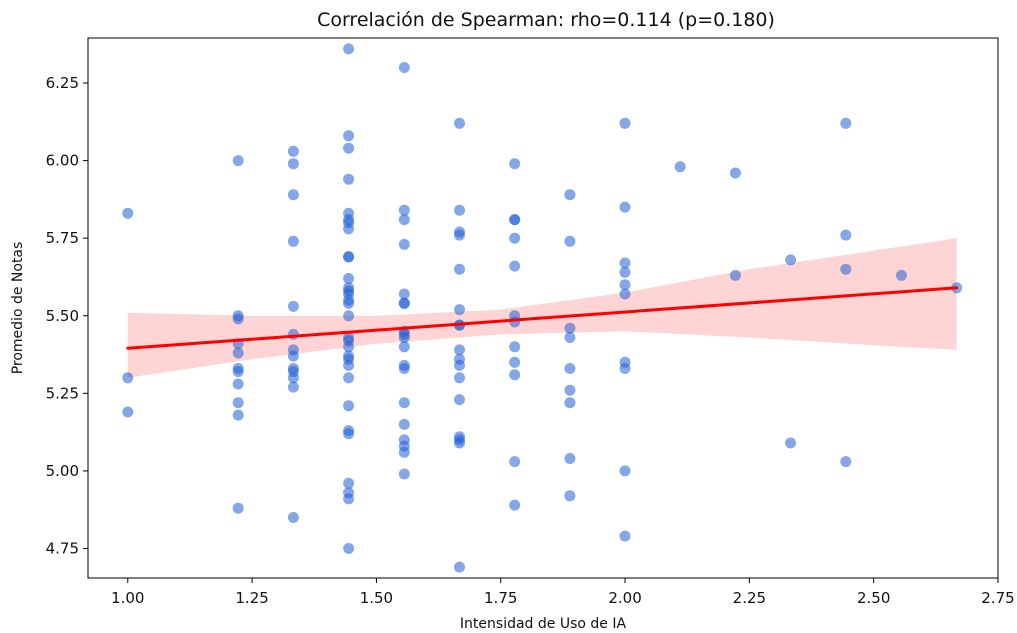 The height and width of the screenshot is (633, 1017). Describe the element at coordinates (997, 598) in the screenshot. I see `x-tick-label: 2.75` at that location.